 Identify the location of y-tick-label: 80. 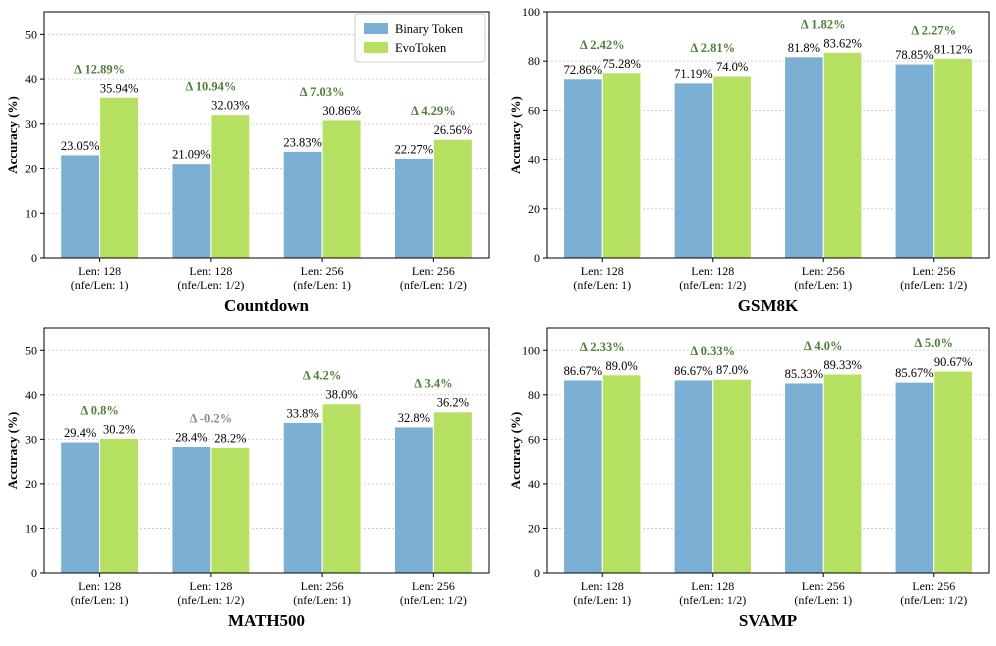
(534, 61).